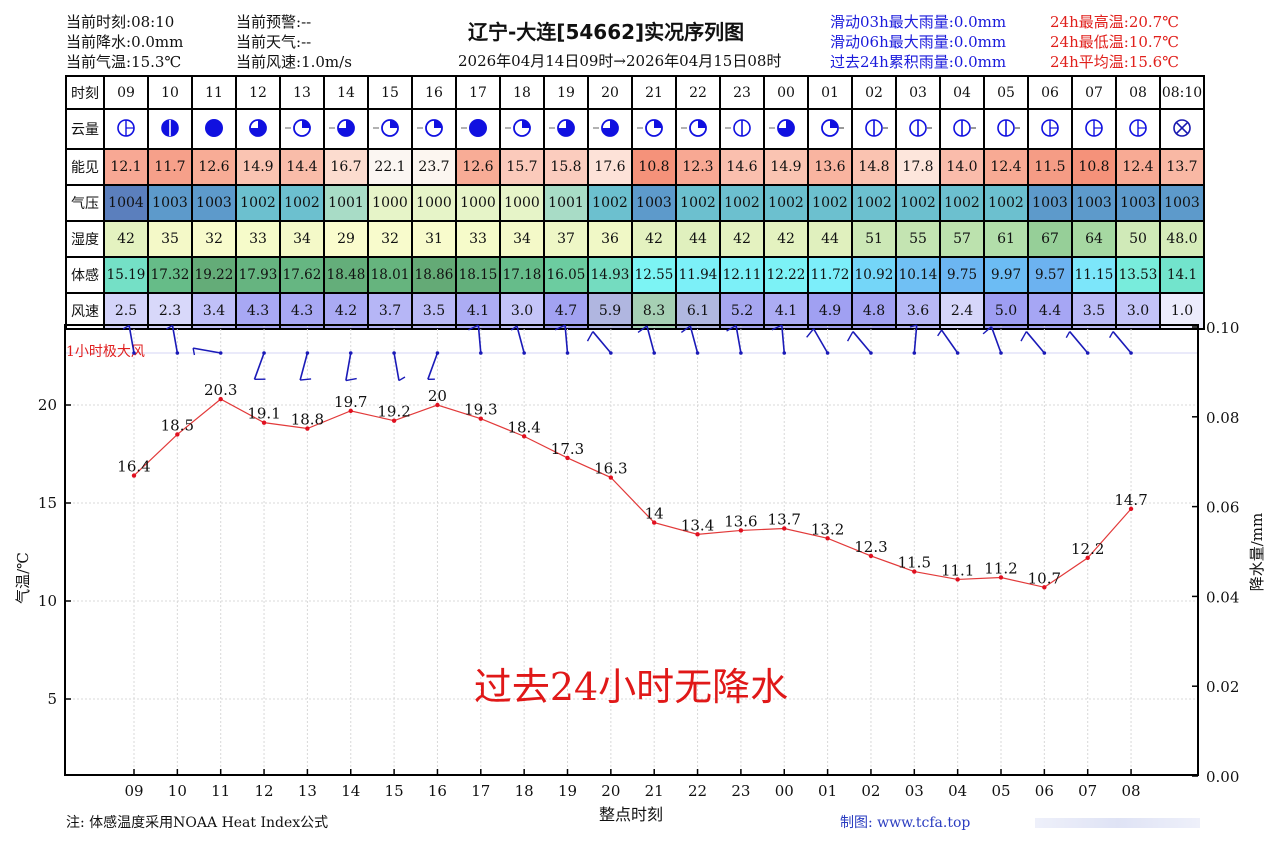 Image resolution: width=1280 pixels, height=843 pixels. I want to click on table-cell: 10.14, so click(918, 275).